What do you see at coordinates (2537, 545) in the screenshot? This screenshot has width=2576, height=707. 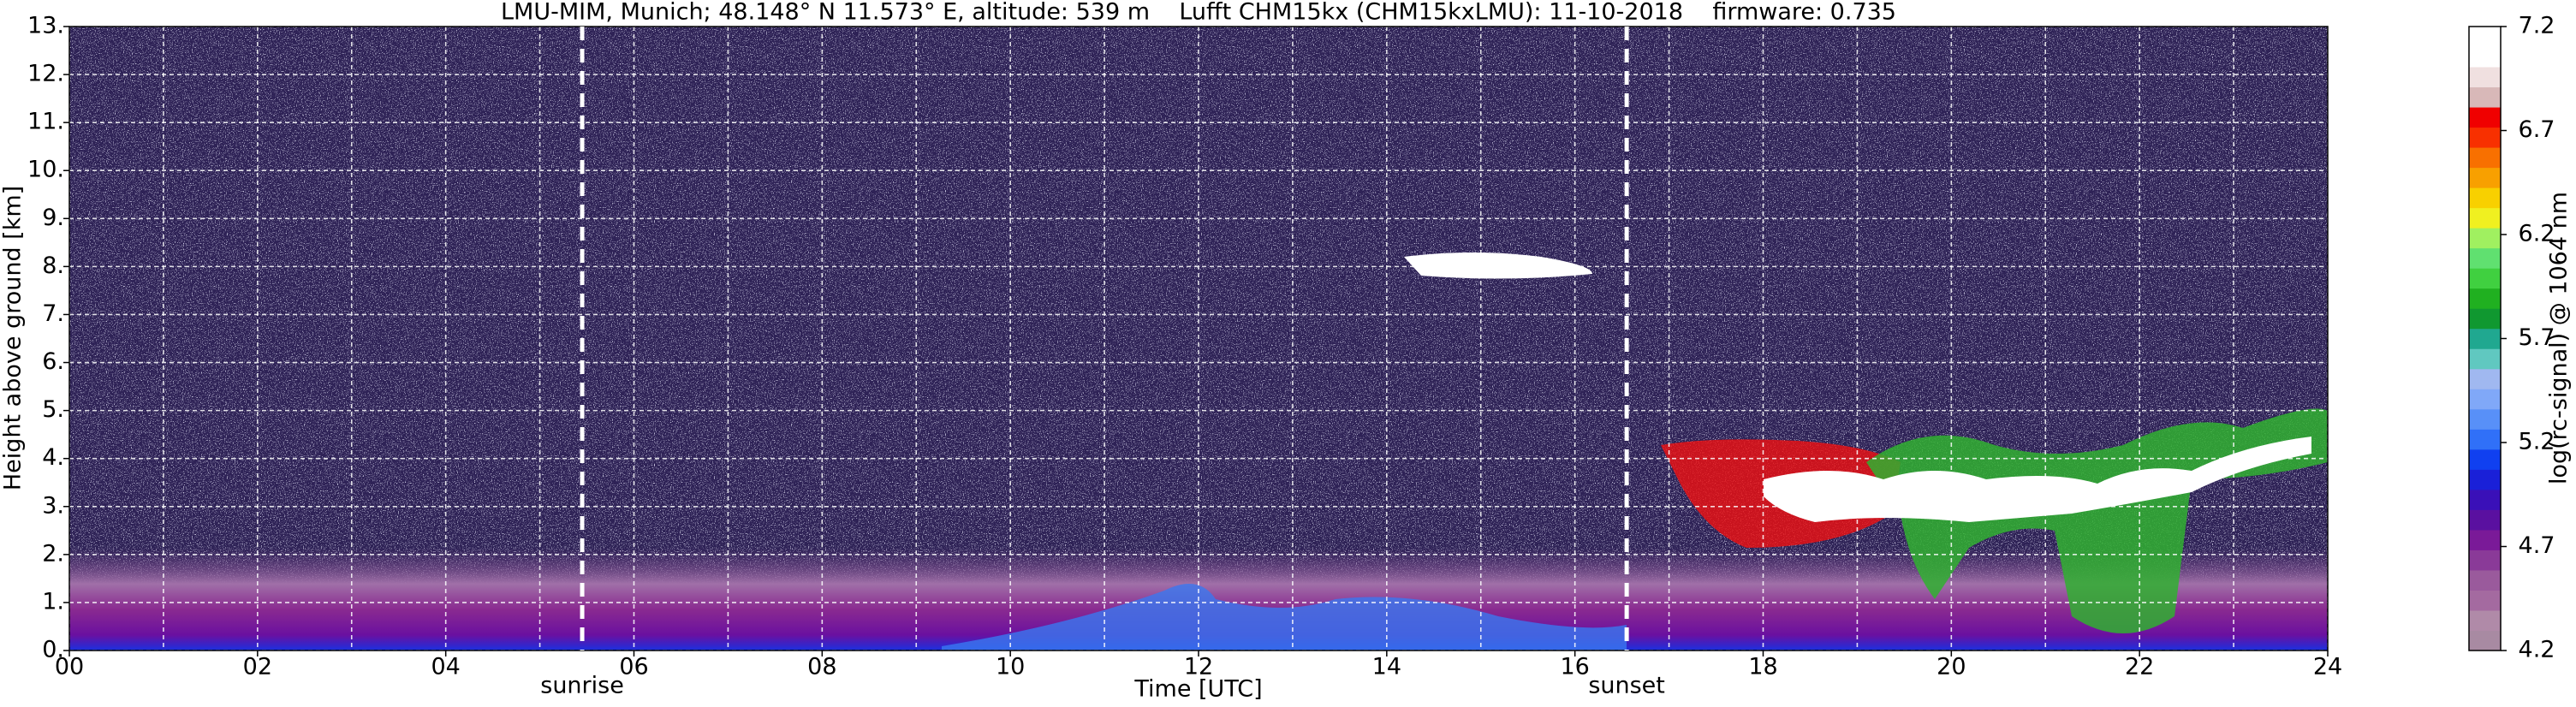 I see `colorbar-tick-label: 4.7` at bounding box center [2537, 545].